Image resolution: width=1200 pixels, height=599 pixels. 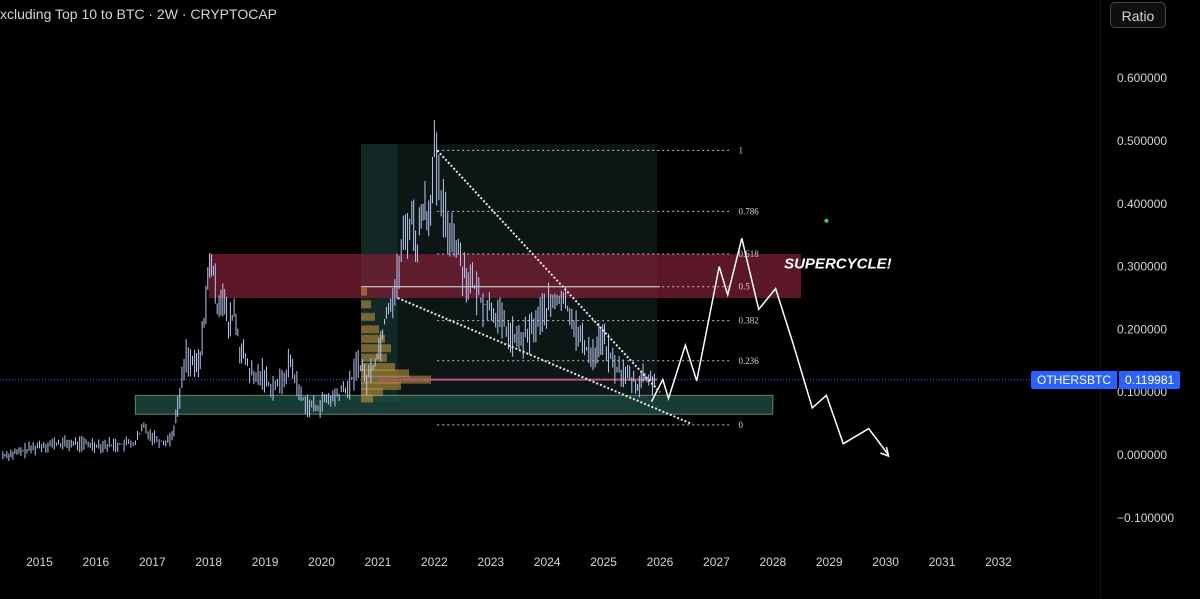 I want to click on x-tick-label-8: 2023, so click(x=490, y=562).